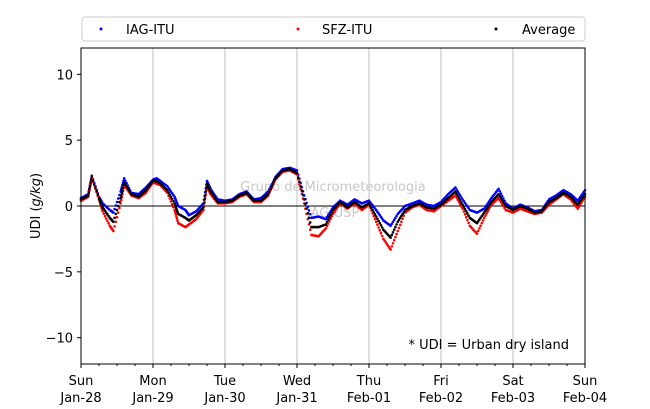 This screenshot has height=409, width=650. I want to click on y-axis-label: UDI (g/kg), so click(36, 206).